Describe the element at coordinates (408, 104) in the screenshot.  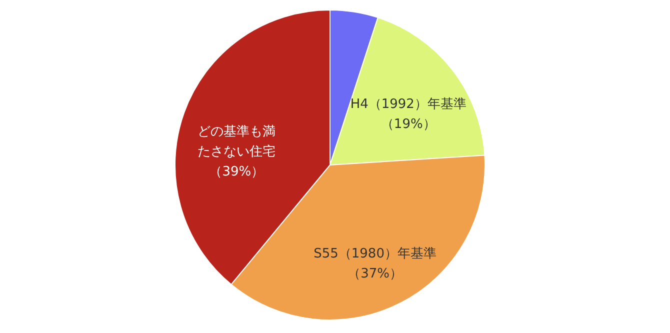
I see `slice-label: H4（1992）年基準` at that location.